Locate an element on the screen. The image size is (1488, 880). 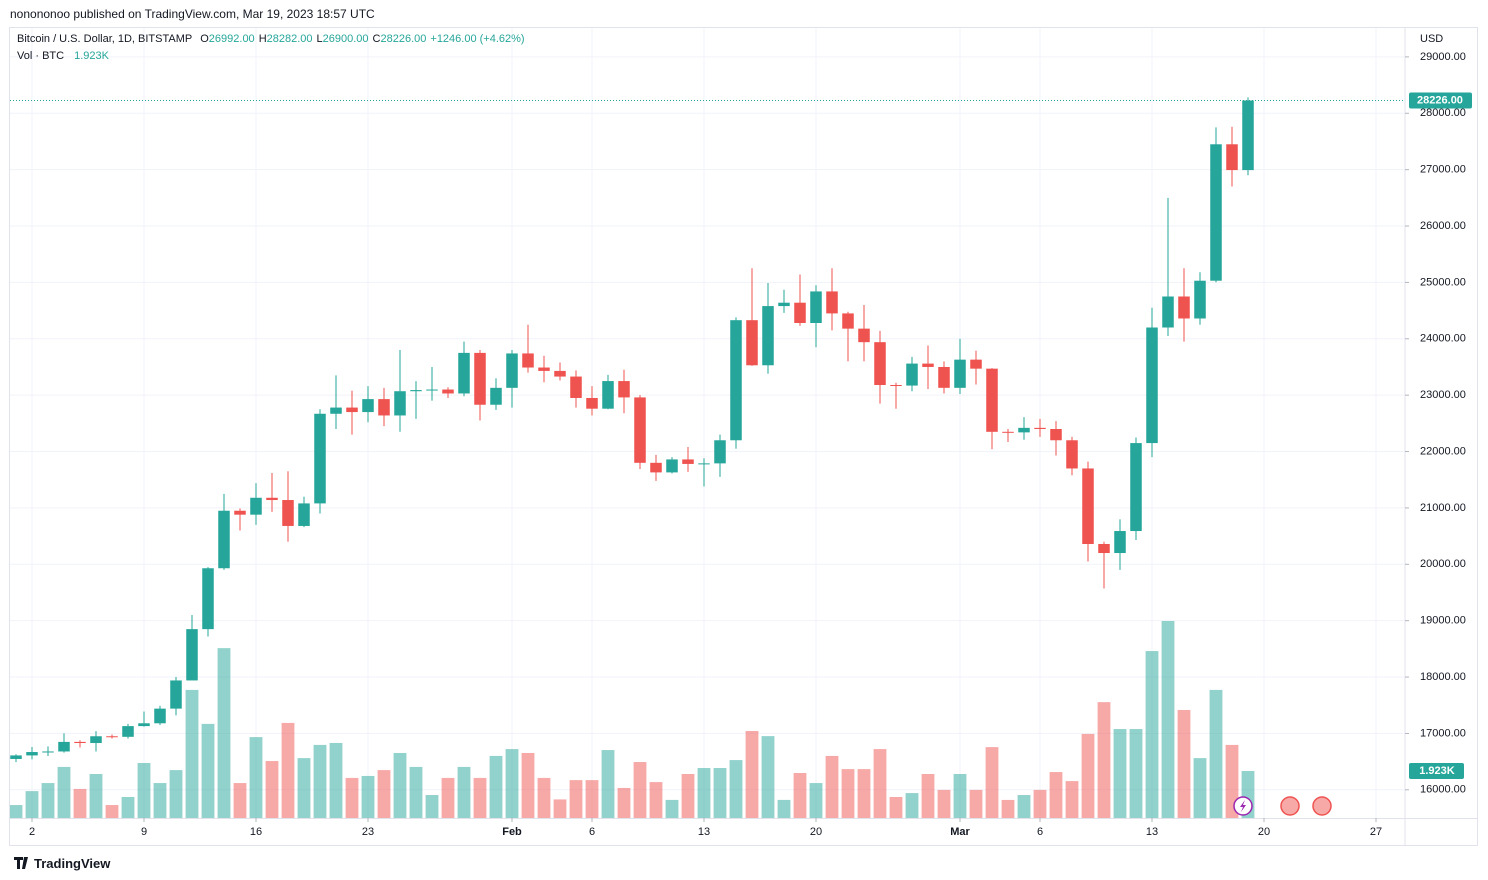
logo-text: TradingView is located at coordinates (72, 863).